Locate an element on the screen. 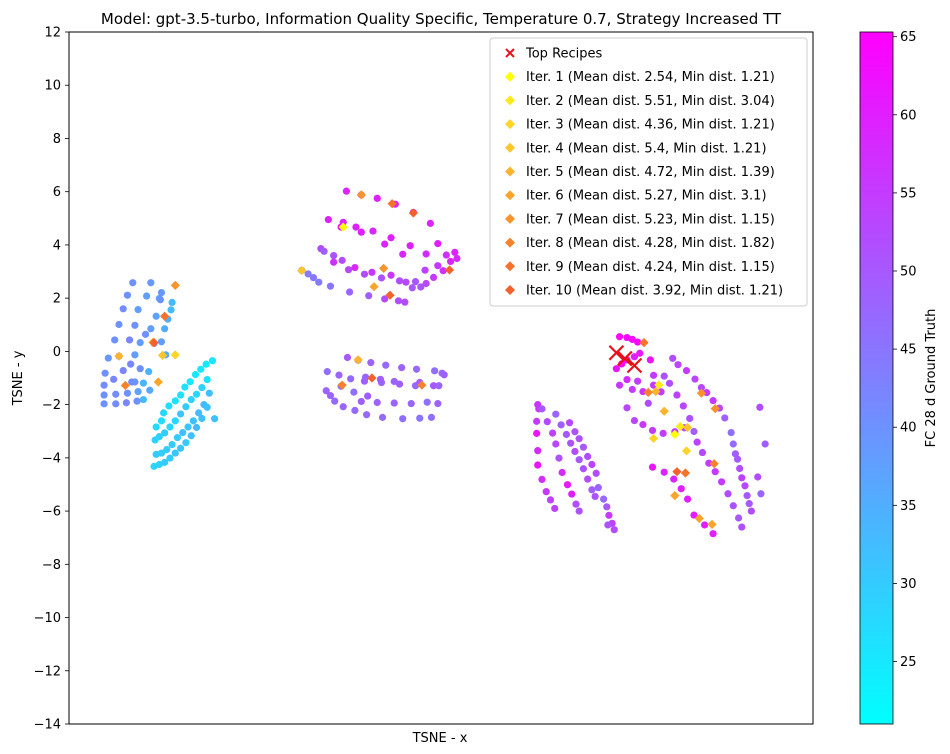 This screenshot has width=950, height=754. y-tick-label: −8 is located at coordinates (51, 565).